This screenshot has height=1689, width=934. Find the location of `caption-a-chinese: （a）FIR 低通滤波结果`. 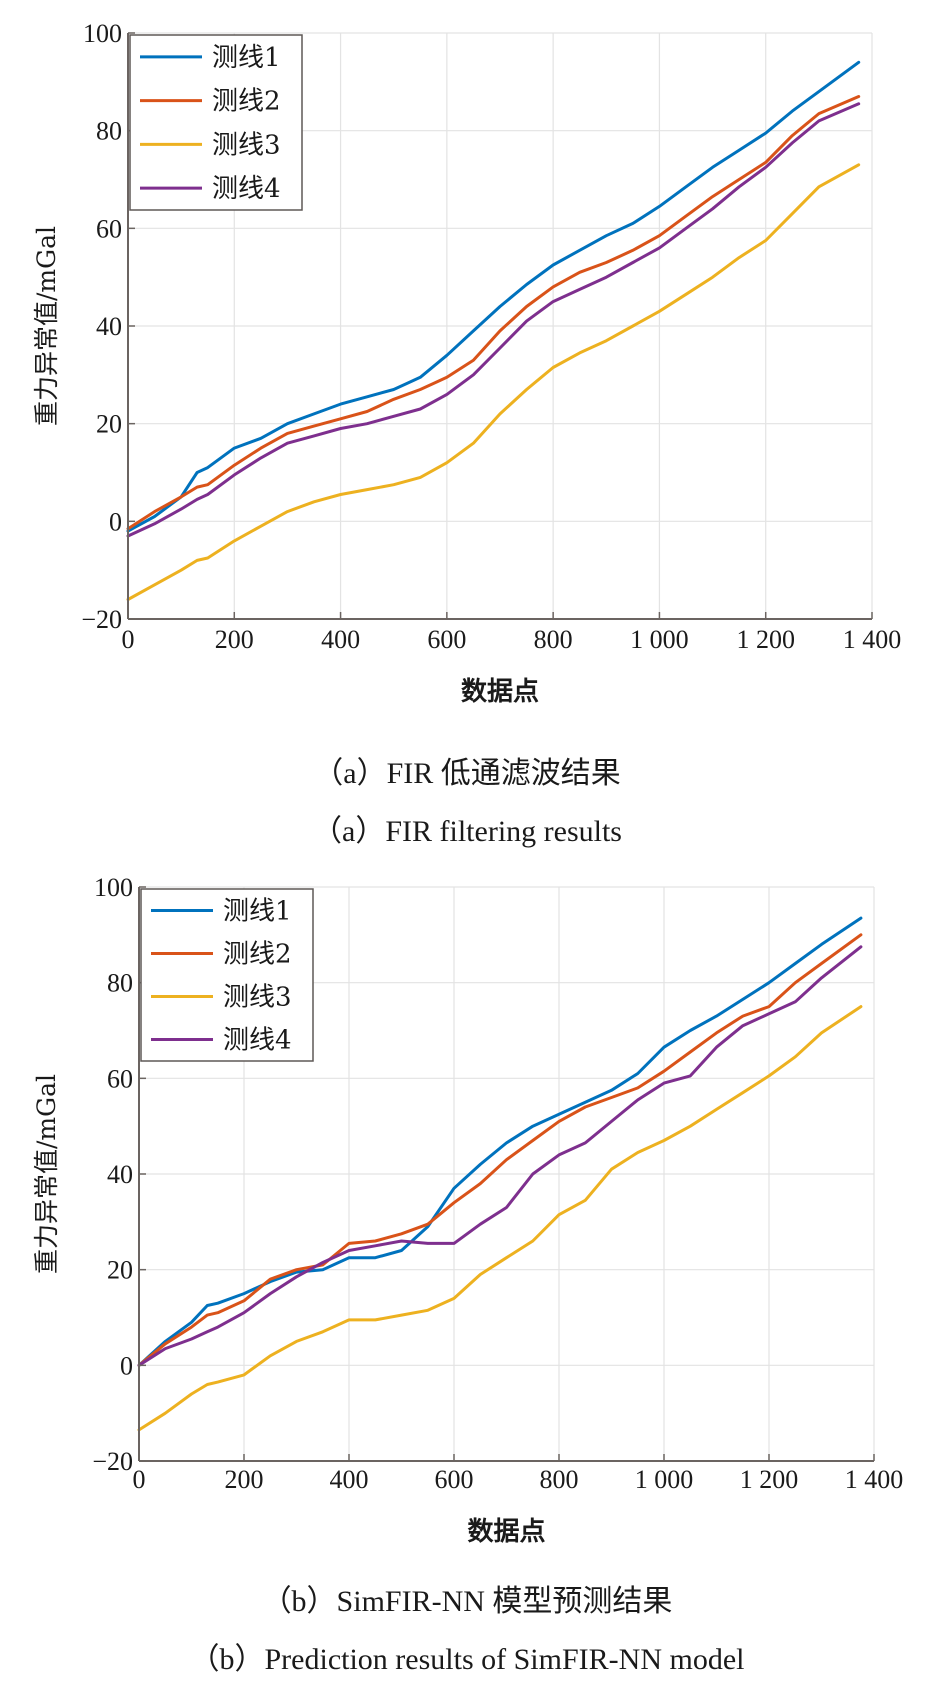

caption-a-chinese: （a）FIR 低通滤波结果 is located at coordinates (467, 773).